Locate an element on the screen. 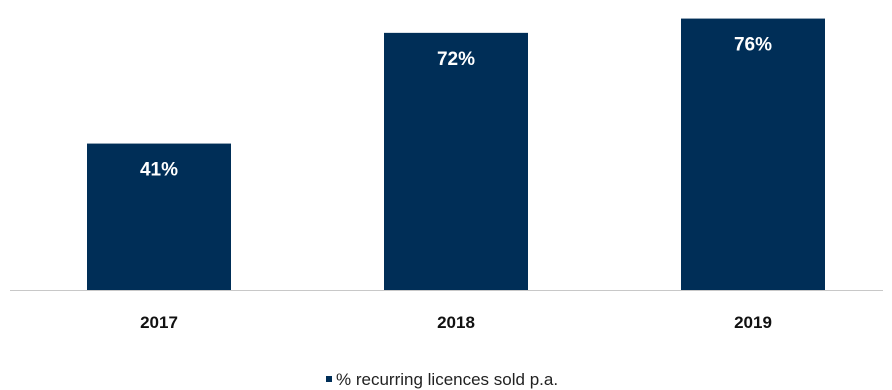  bar-2018 is located at coordinates (456, 161).